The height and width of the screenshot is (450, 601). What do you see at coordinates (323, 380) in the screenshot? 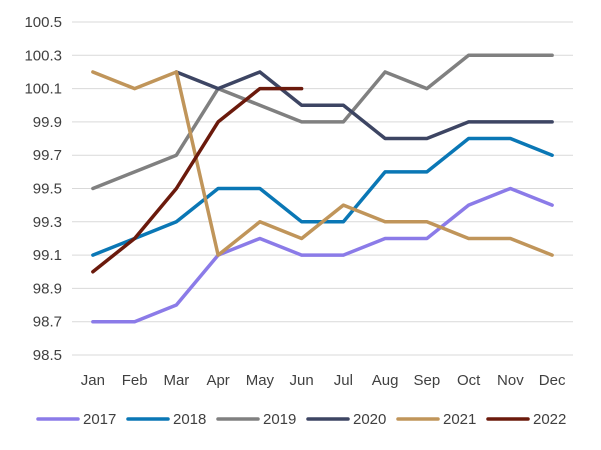
I see `x-axis-ticks: Jan Feb Mar Apr May Jun Jul Aug Sep Oct Nov Dec` at bounding box center [323, 380].